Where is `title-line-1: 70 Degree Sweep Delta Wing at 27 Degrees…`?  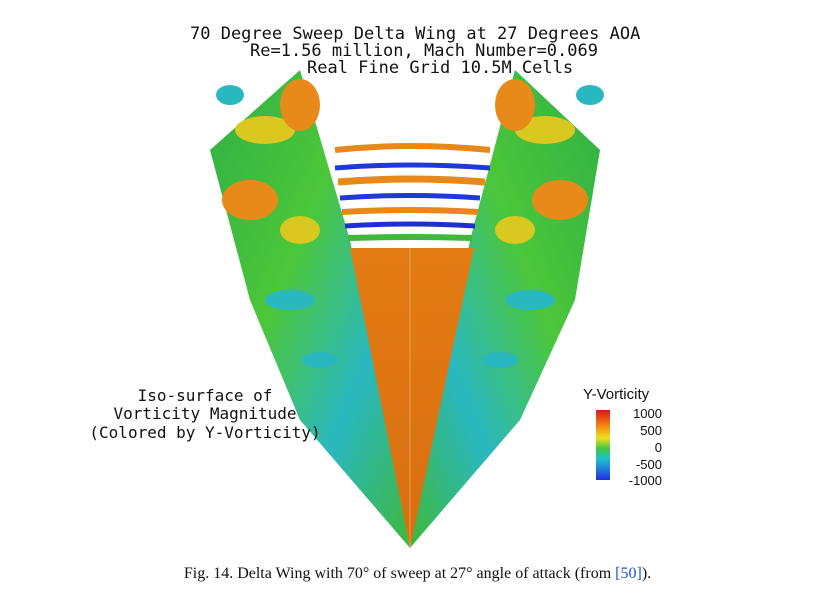 title-line-1: 70 Degree Sweep Delta Wing at 27 Degrees… is located at coordinates (415, 34).